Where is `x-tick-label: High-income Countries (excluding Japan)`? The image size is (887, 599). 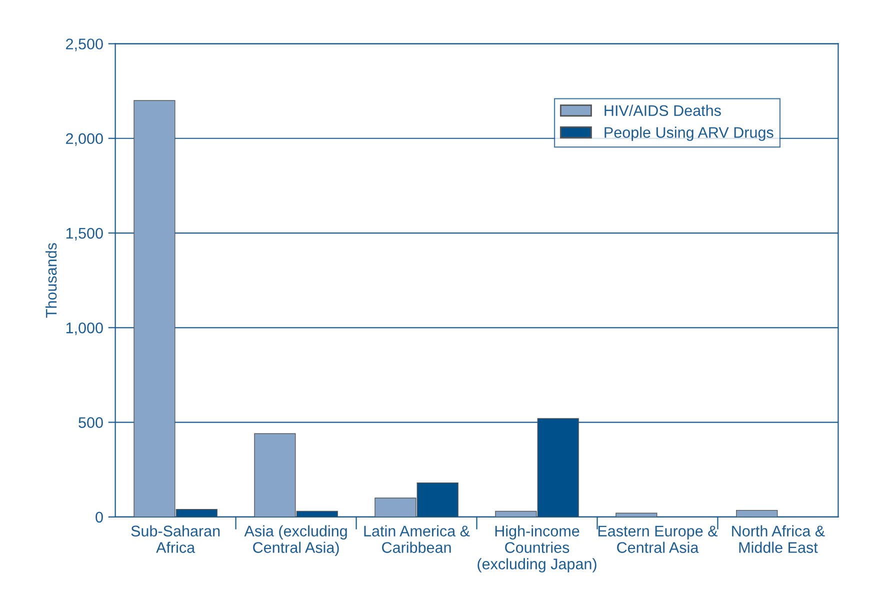
x-tick-label: High-income Countries (excluding Japan) is located at coordinates (537, 548).